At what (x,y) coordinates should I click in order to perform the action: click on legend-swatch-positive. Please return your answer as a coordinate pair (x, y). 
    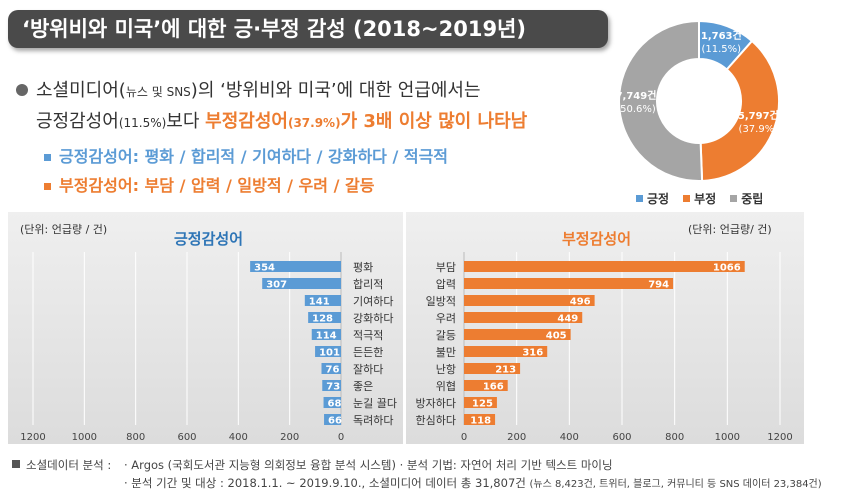
    Looking at the image, I should click on (639, 198).